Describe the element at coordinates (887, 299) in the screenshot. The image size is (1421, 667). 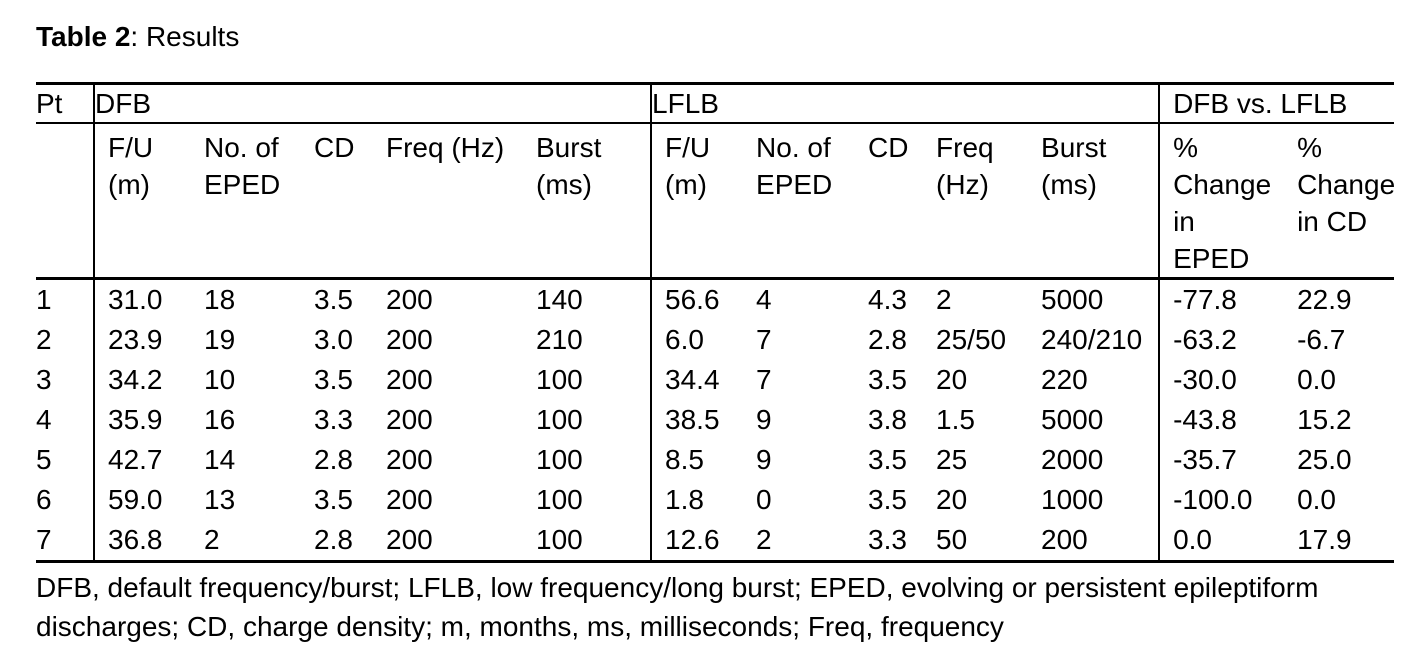
I see `cell-lflb-2: 4.3` at that location.